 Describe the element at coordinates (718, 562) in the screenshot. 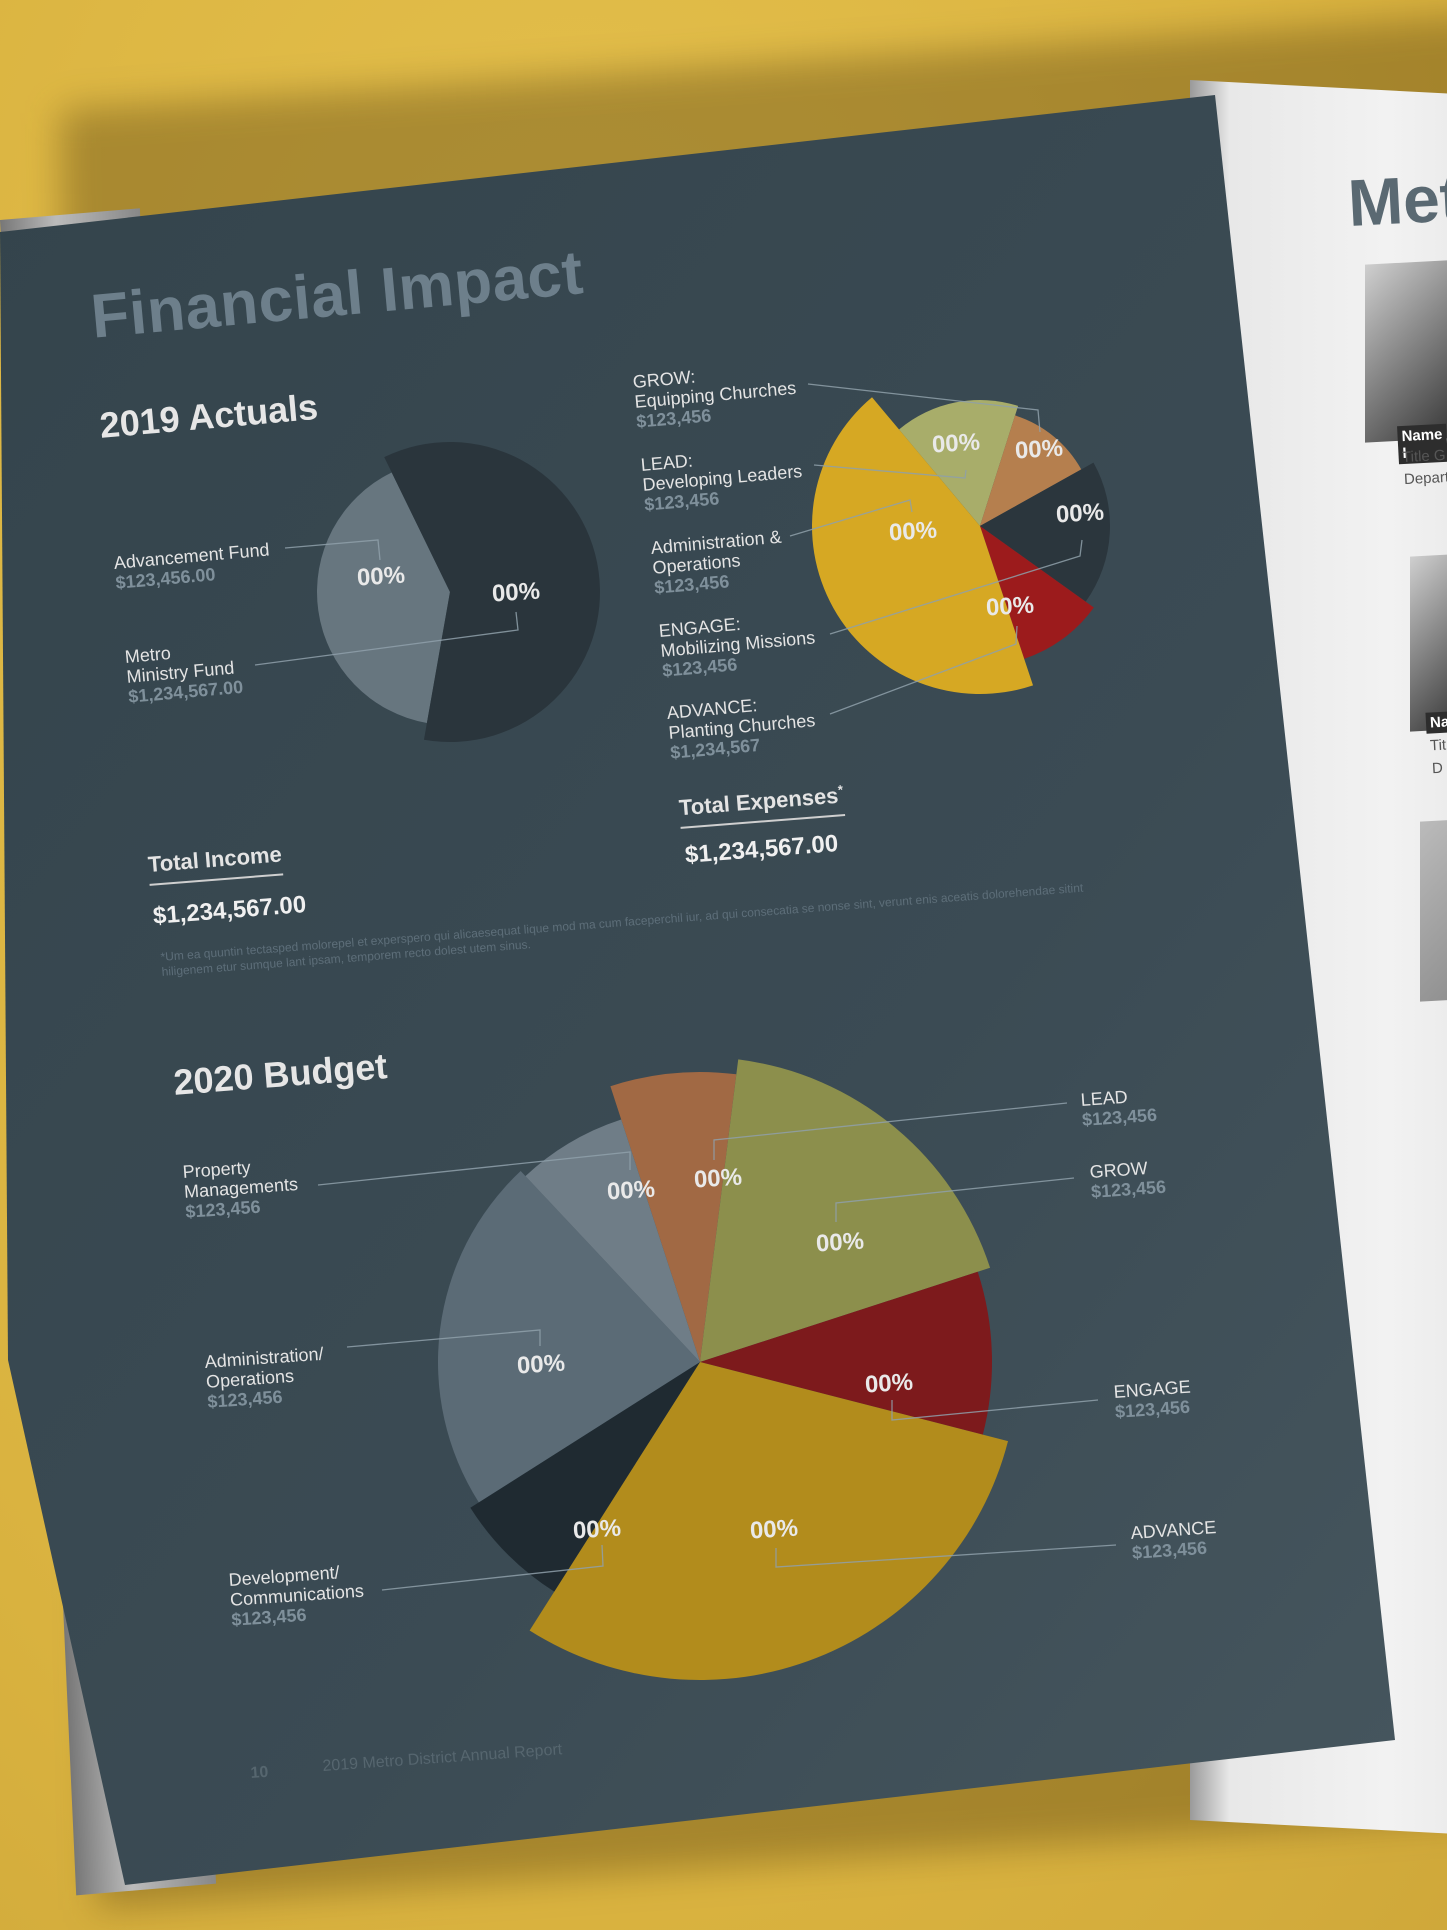

I see `expense-label-admin: Administration & Operations $123,456` at that location.